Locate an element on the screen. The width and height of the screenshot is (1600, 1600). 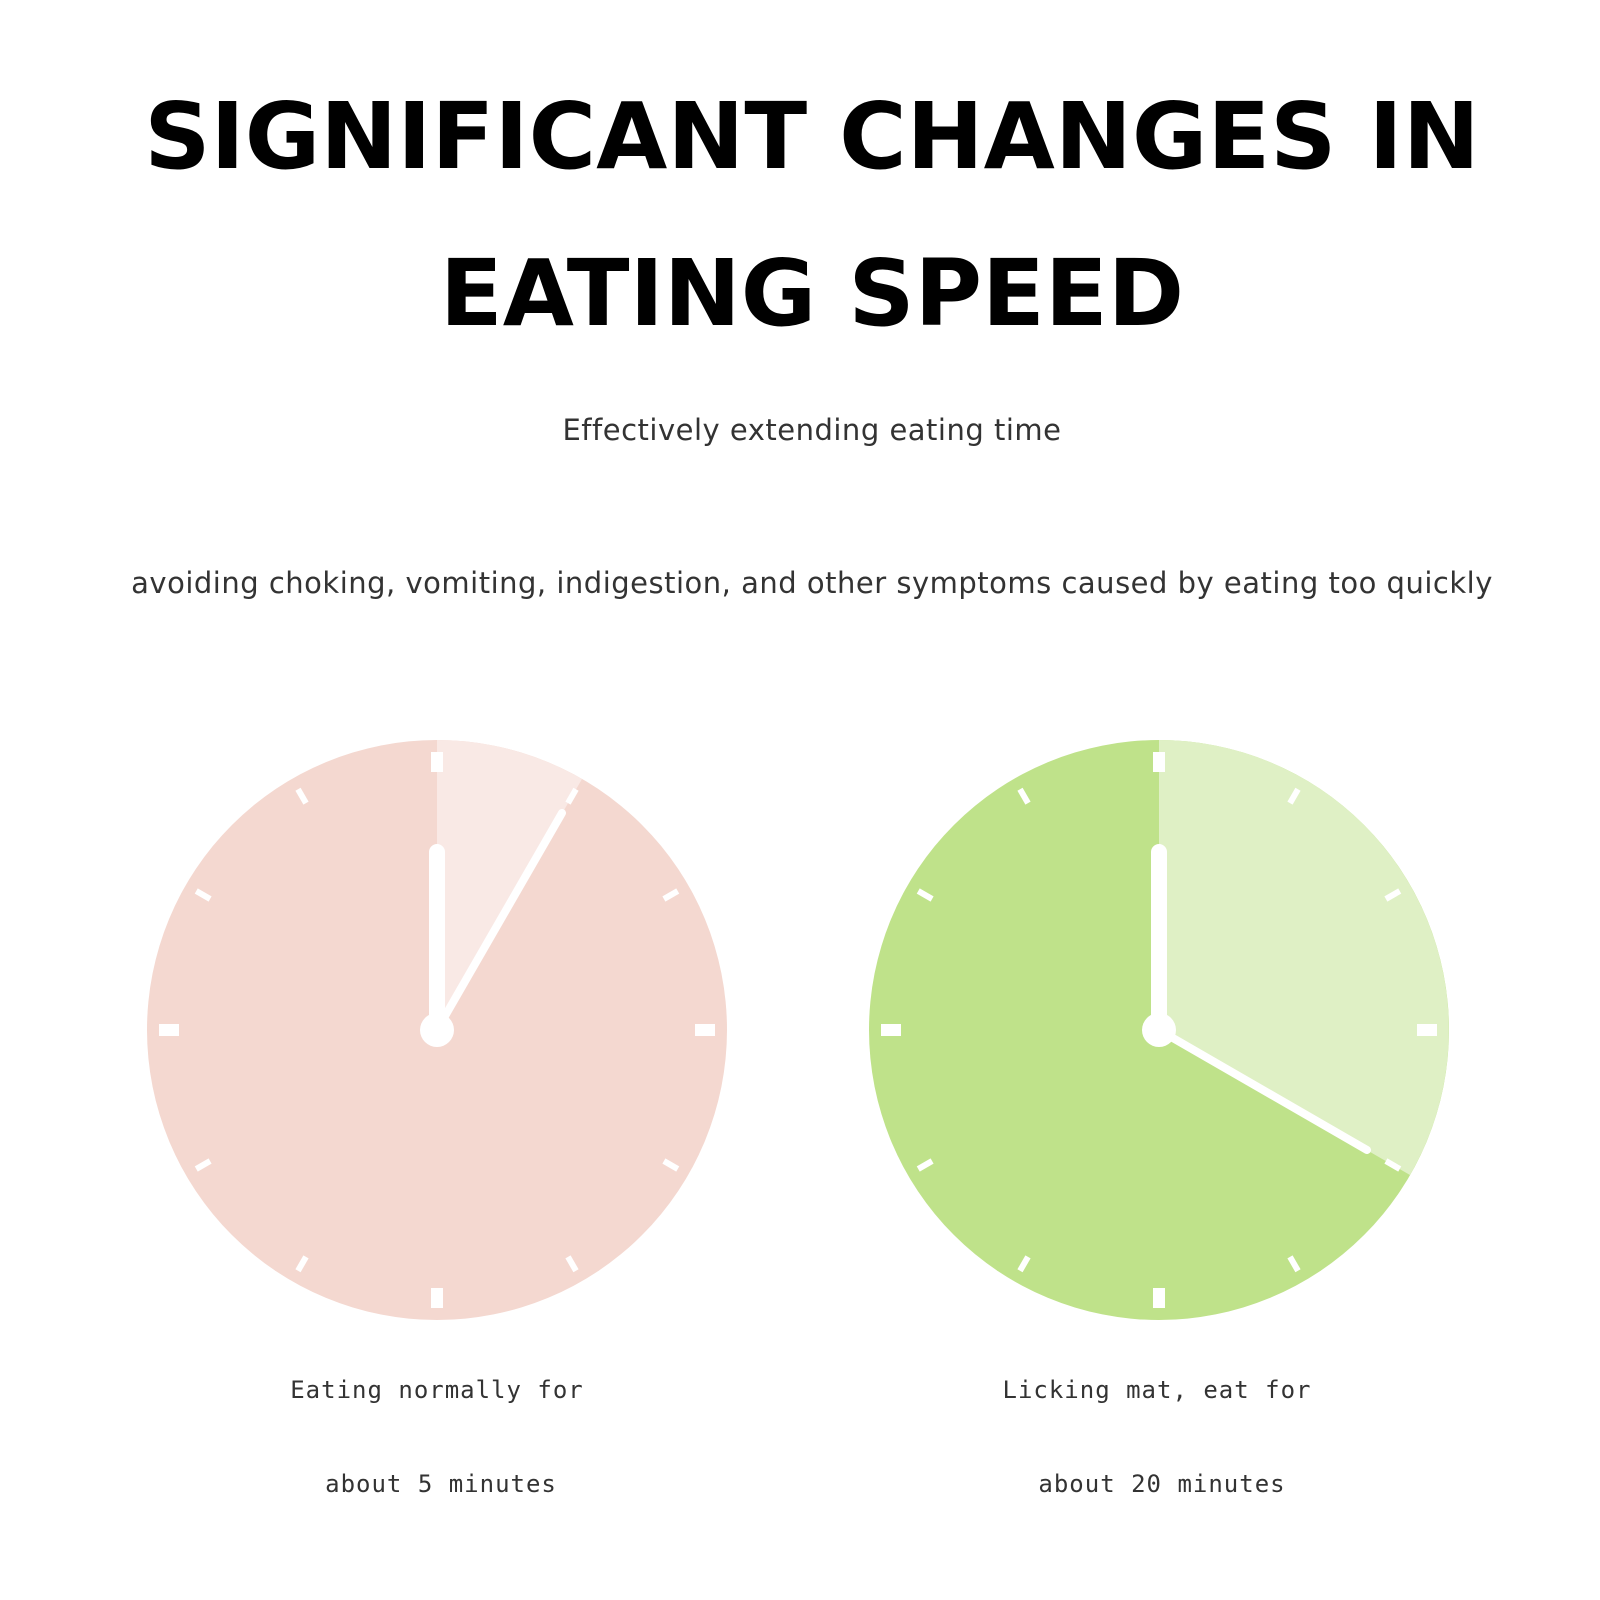
clock-label: about 5 minutes is located at coordinates (441, 1484).